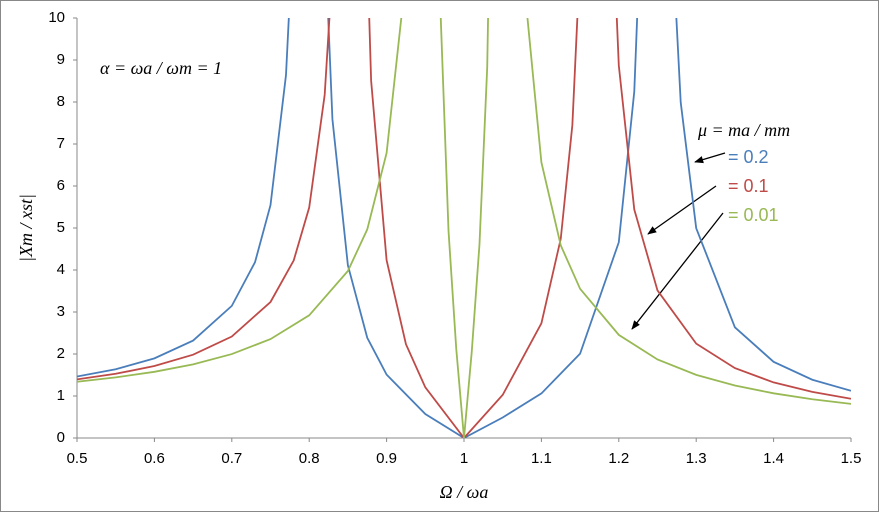 Image resolution: width=879 pixels, height=512 pixels. What do you see at coordinates (386, 458) in the screenshot?
I see `x-tick-label: 0.9` at bounding box center [386, 458].